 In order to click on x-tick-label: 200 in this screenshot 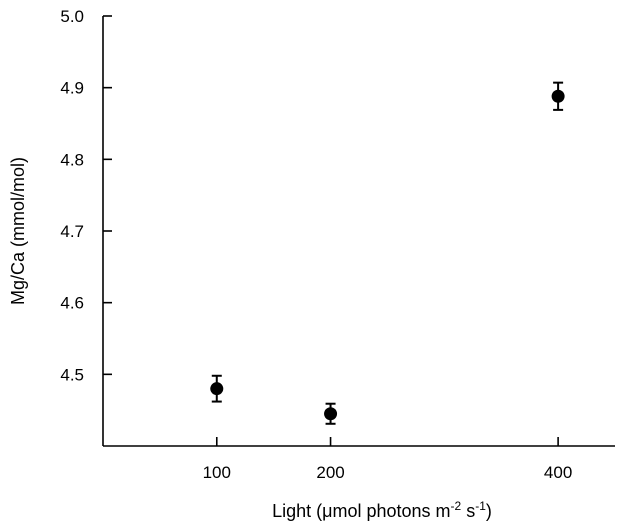, I will do `click(330, 472)`.